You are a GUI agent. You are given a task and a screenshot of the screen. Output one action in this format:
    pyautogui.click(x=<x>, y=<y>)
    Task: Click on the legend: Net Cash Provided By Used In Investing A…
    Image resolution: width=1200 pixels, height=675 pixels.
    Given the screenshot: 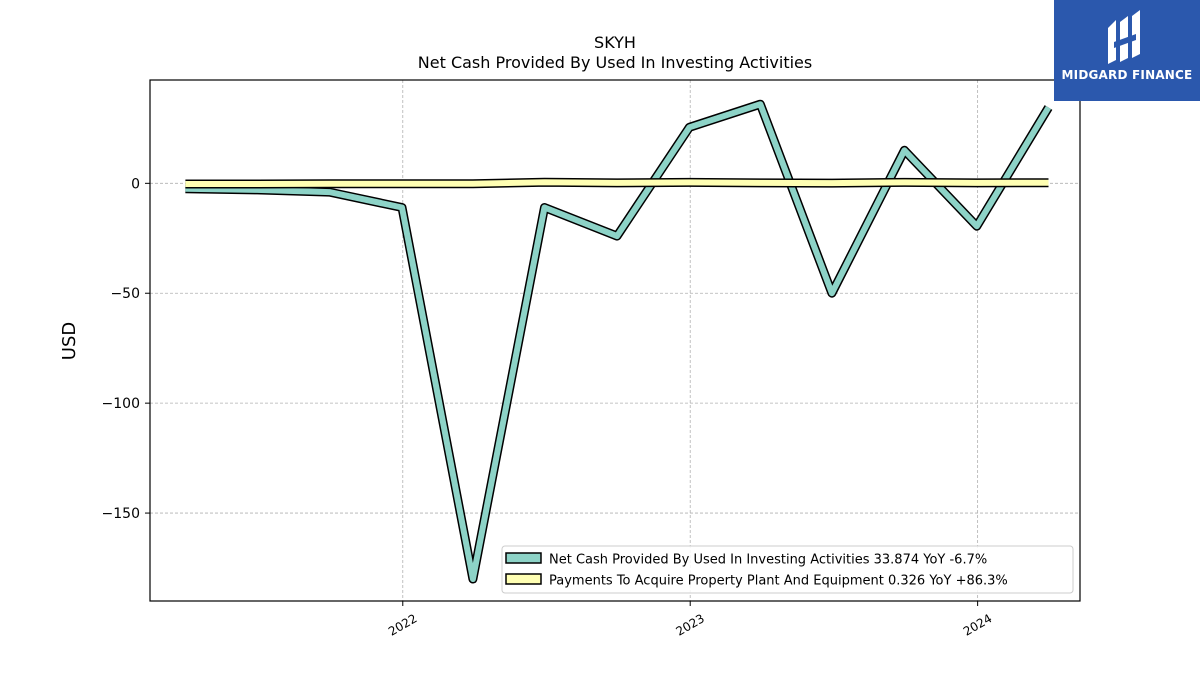 What is the action you would take?
    pyautogui.click(x=787, y=569)
    